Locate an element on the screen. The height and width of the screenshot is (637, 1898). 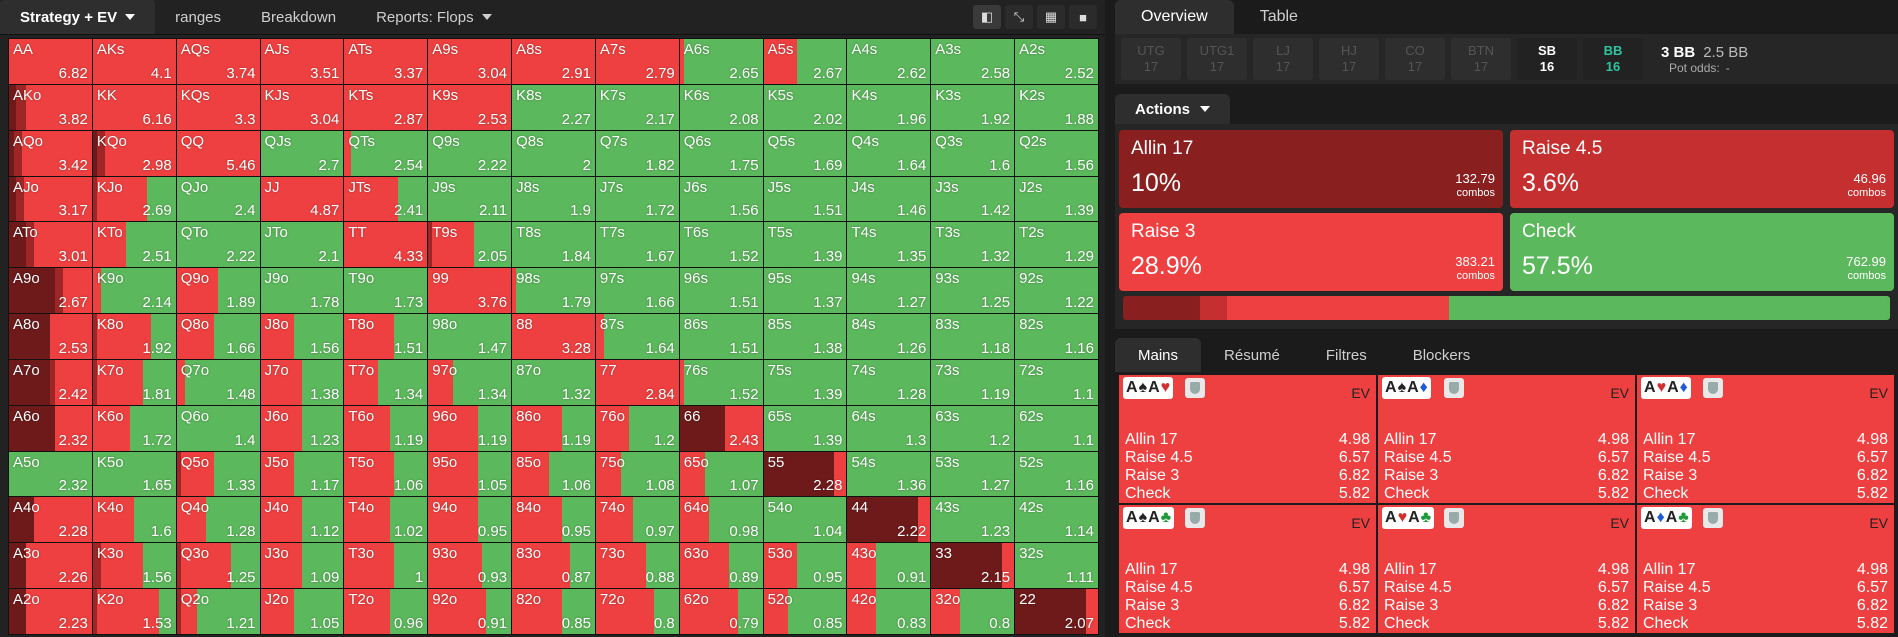
hand-cell: 54o 1.04 is located at coordinates (805, 520).